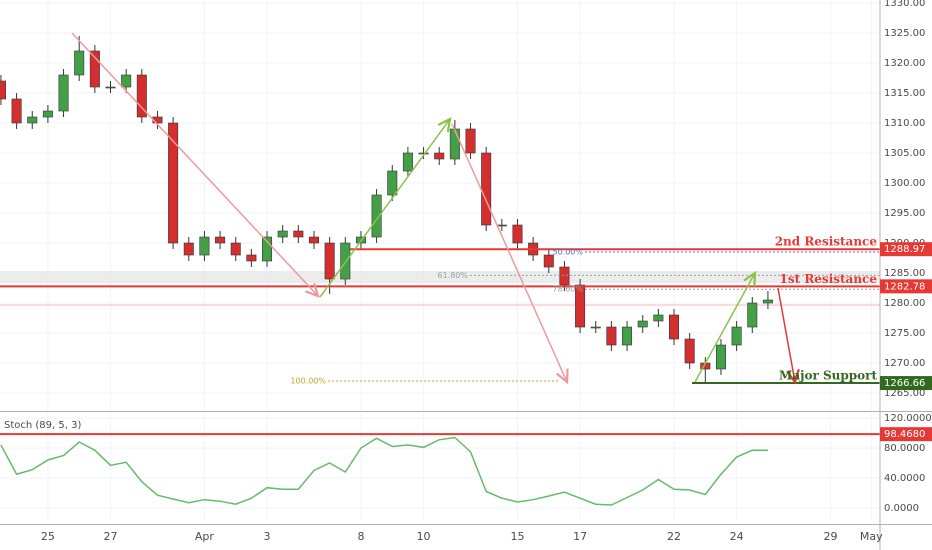  I want to click on y-tick-label: 1295.00, so click(904, 213).